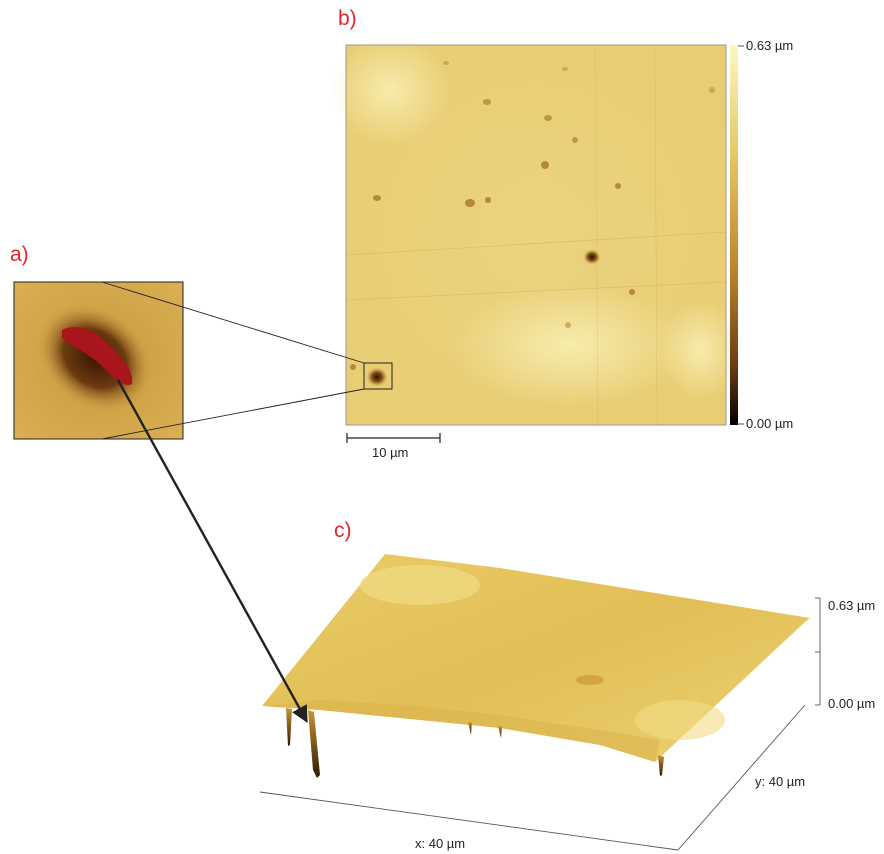  Describe the element at coordinates (378, 376) in the screenshot. I see `zoom-selection-box` at that location.